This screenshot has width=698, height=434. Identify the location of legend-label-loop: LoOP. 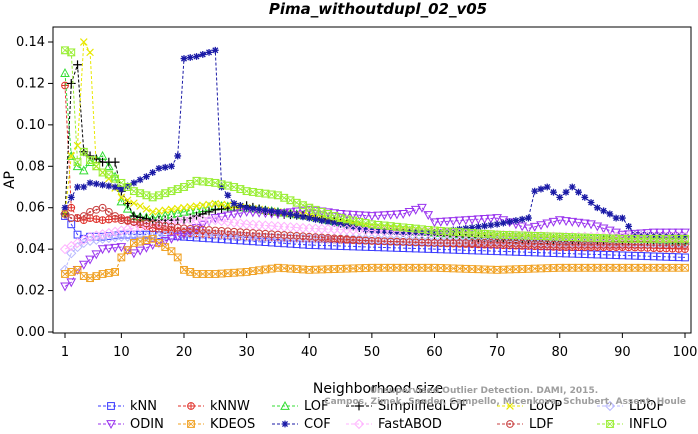
(545, 406).